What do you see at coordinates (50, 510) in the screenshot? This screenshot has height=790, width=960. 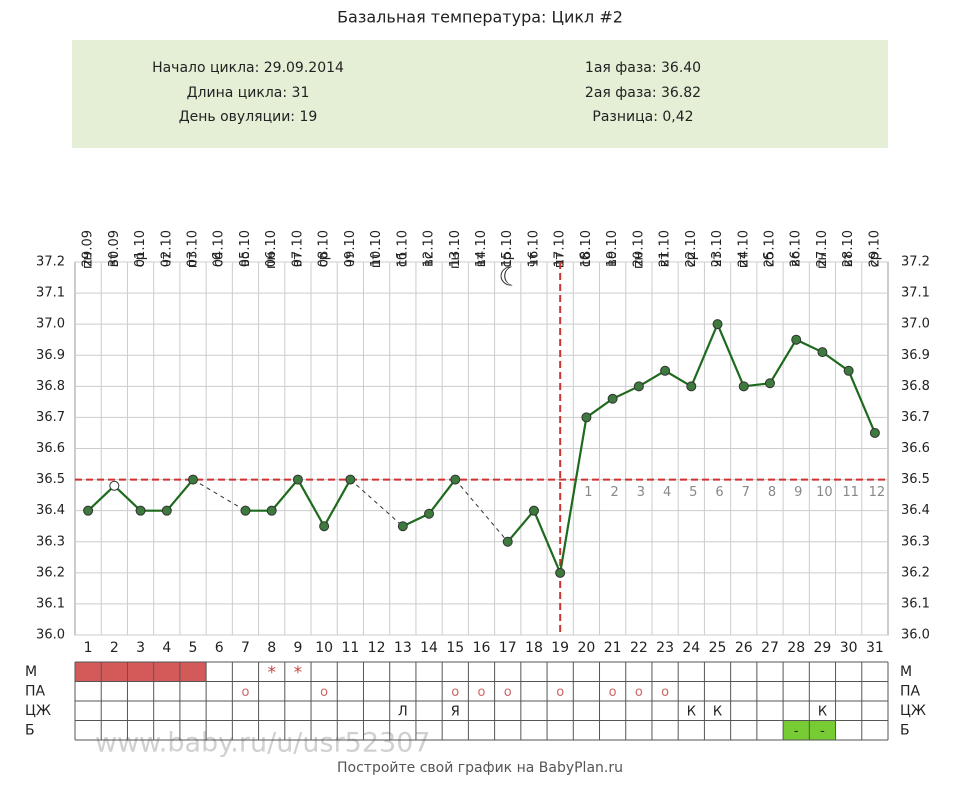 I see `y-tick-label: 36.4` at bounding box center [50, 510].